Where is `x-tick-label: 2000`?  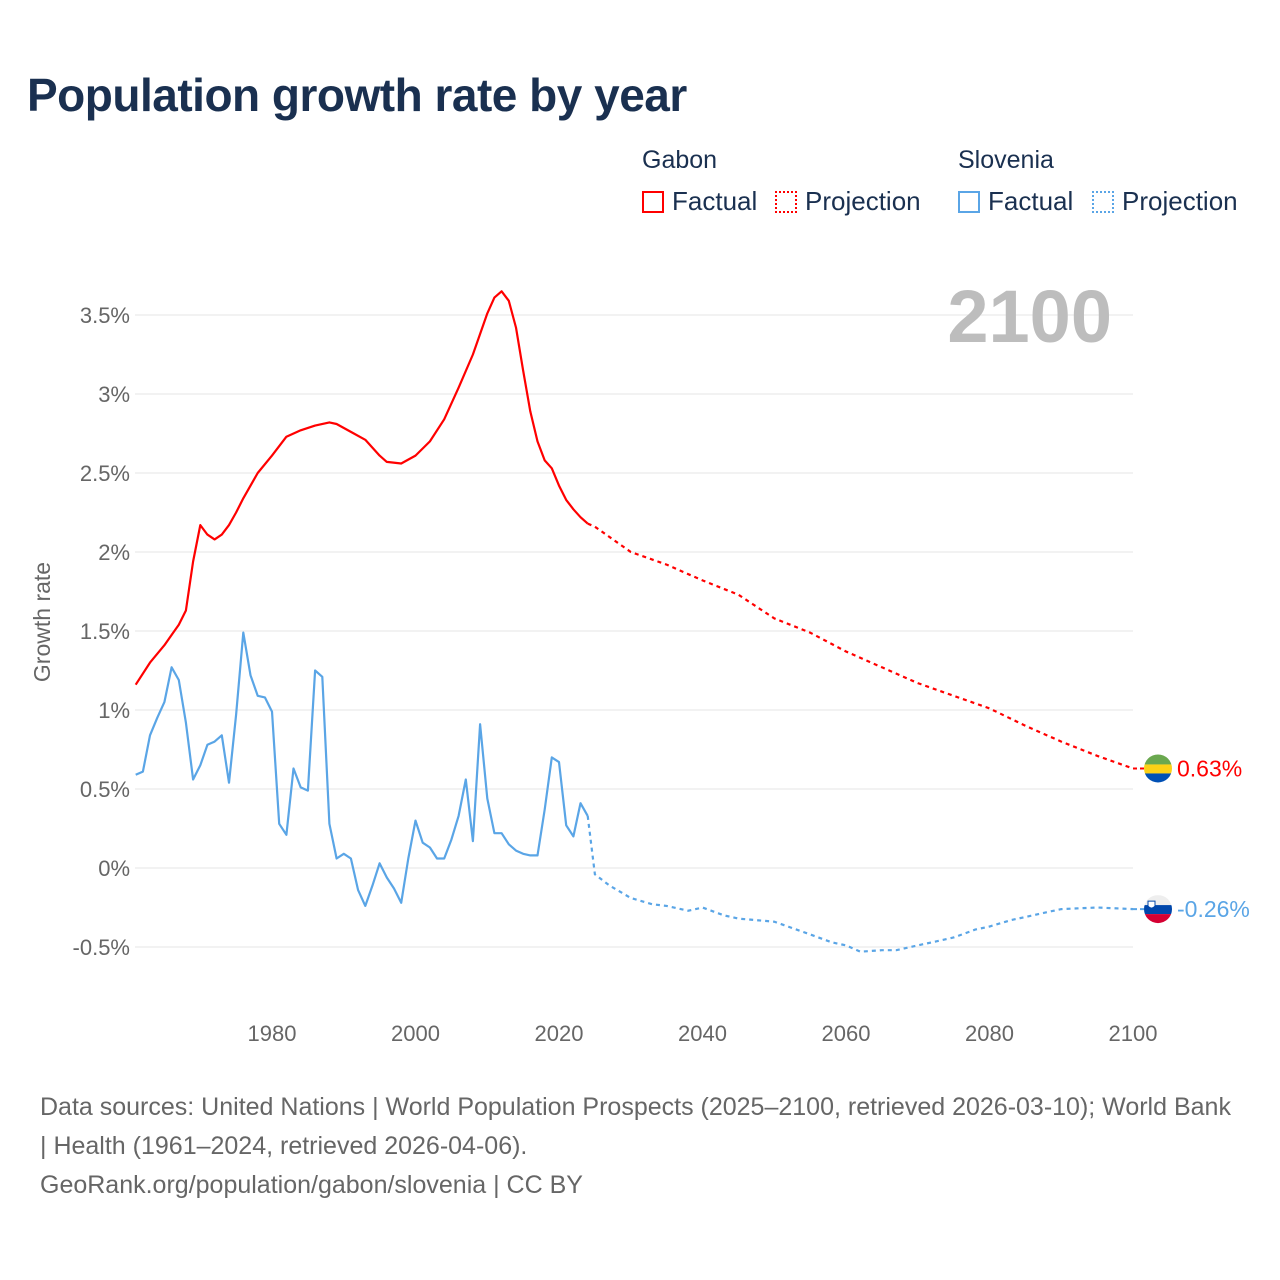 x-tick-label: 2000 is located at coordinates (415, 1033).